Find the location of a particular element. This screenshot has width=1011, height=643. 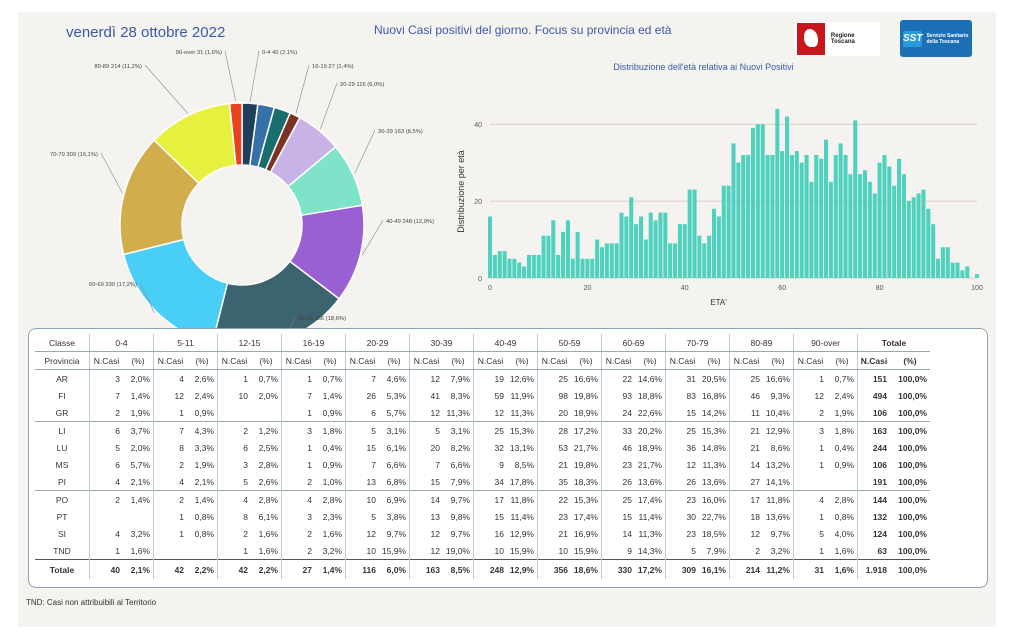

age-group-header: 16-19 is located at coordinates (313, 343).